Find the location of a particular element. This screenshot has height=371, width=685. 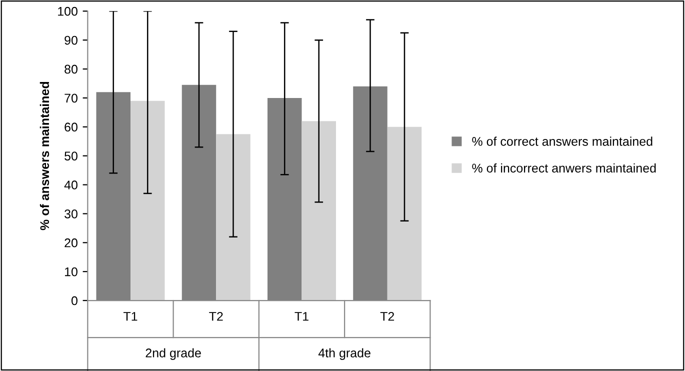

y-tick-label: 90 is located at coordinates (71, 40).